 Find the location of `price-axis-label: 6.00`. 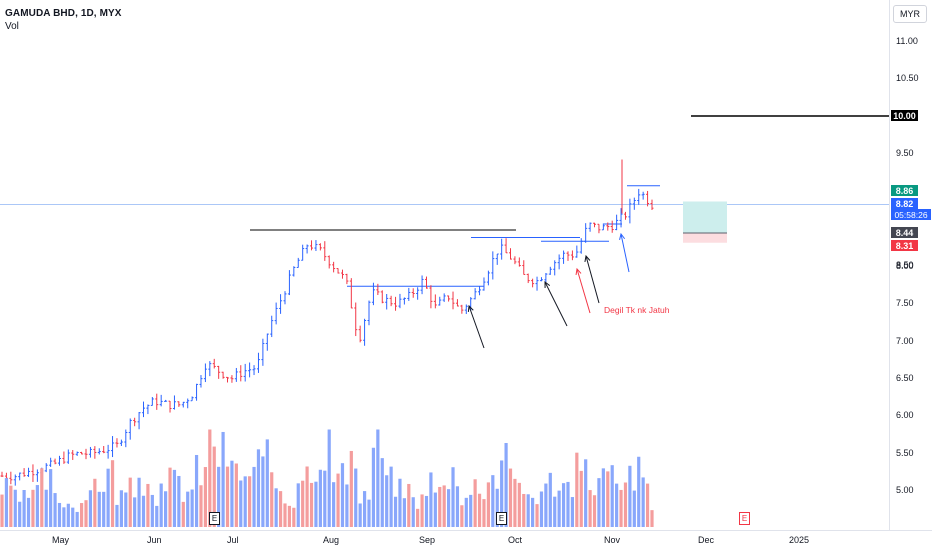

price-axis-label: 6.00 is located at coordinates (905, 415).